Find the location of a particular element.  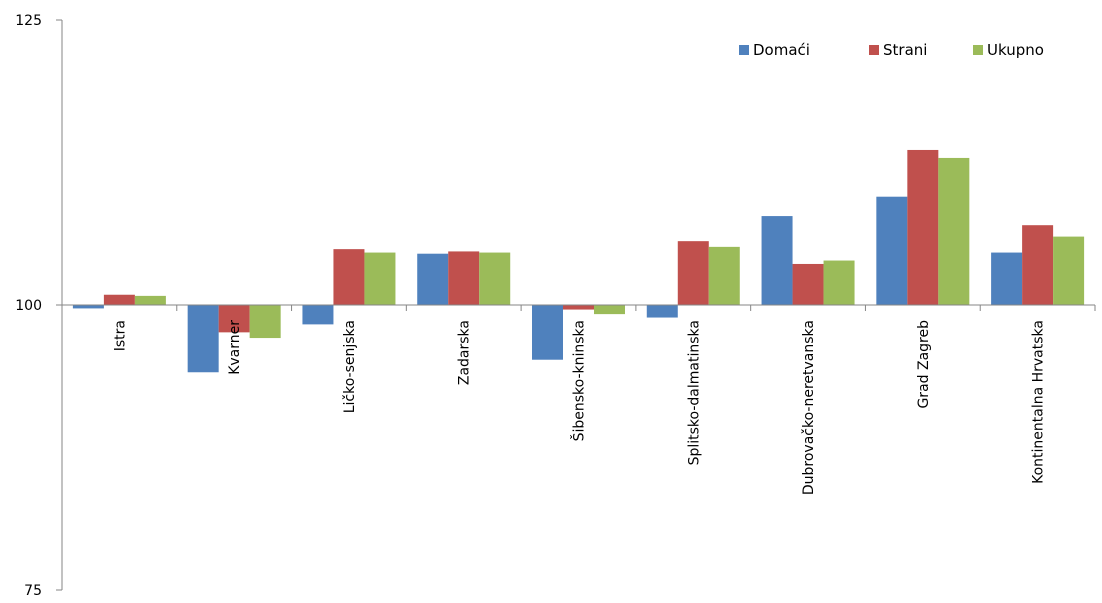

y-tick-label: 75 is located at coordinates (33, 591).